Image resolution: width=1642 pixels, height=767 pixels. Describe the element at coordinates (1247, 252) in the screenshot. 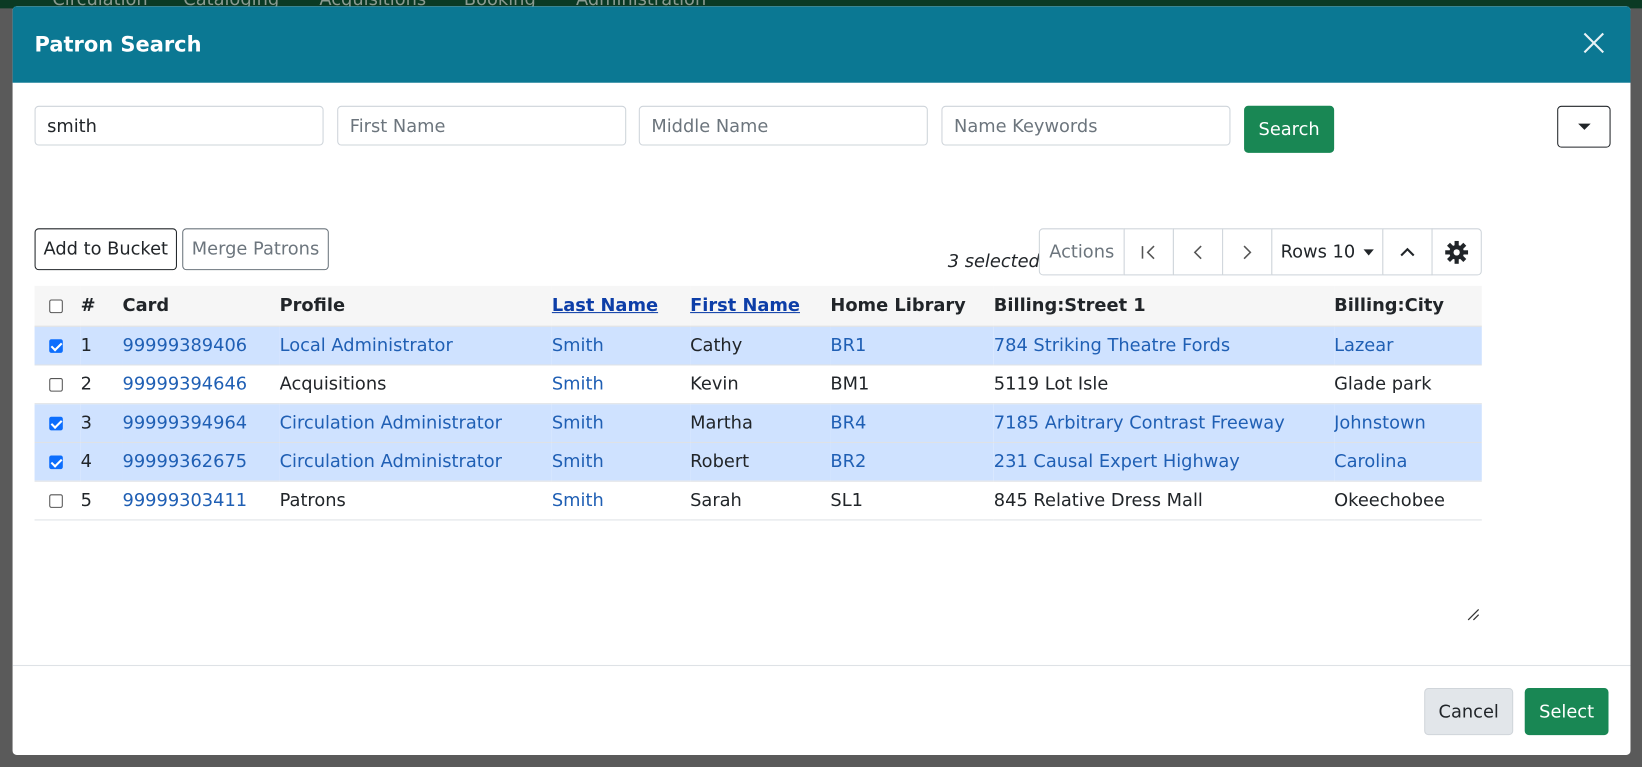

I see `next-page-button` at that location.